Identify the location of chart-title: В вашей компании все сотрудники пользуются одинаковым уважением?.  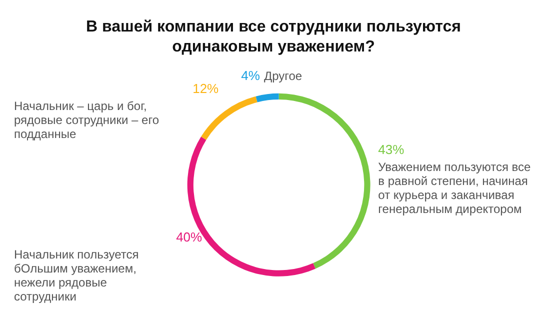
(273, 37).